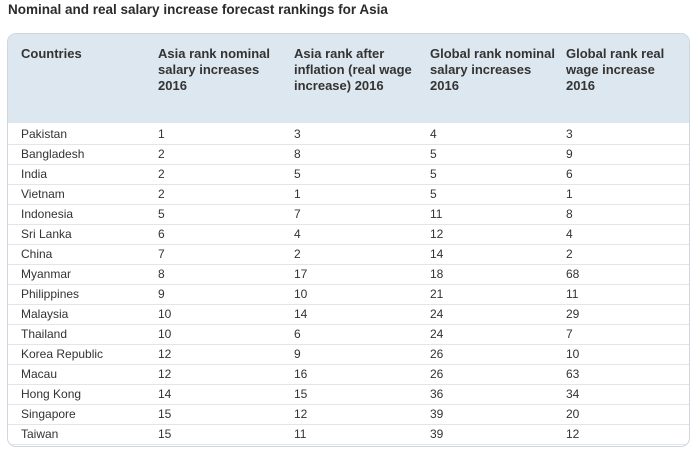 This screenshot has width=700, height=453. I want to click on country-cell: Pakistan, so click(44, 134).